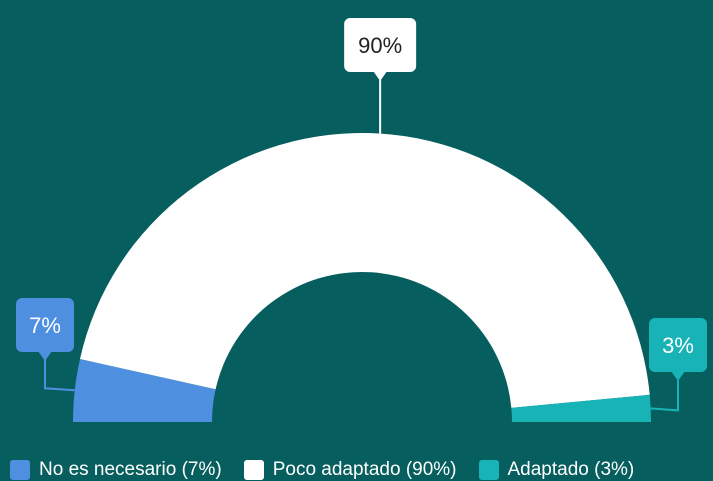 The image size is (713, 481). Describe the element at coordinates (678, 376) in the screenshot. I see `label-pointer-adaptado` at that location.